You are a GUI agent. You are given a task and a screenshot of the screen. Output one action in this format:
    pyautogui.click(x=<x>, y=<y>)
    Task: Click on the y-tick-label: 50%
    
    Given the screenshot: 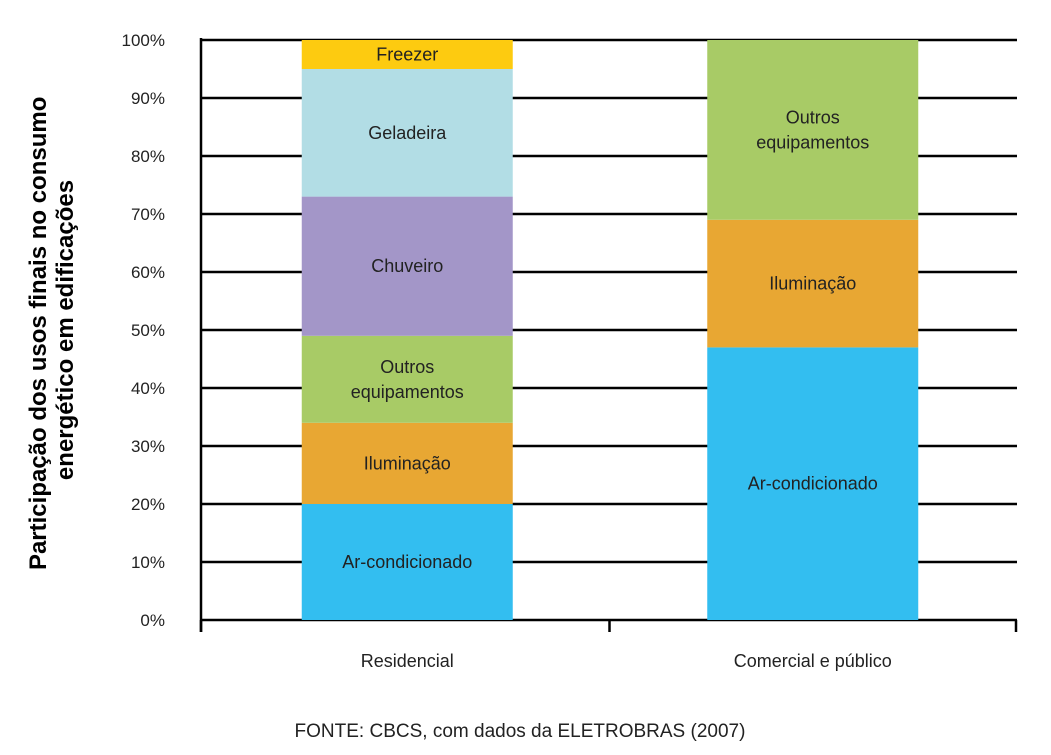 What is the action you would take?
    pyautogui.click(x=148, y=330)
    